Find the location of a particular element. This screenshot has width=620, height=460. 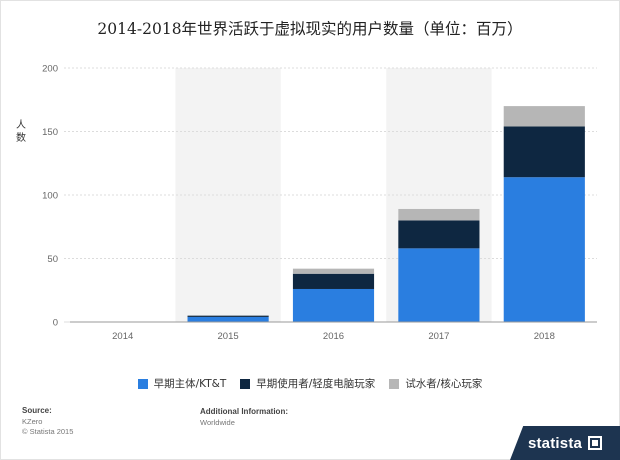

legend-label-series-1: 早期主体/KT&T is located at coordinates (190, 384).